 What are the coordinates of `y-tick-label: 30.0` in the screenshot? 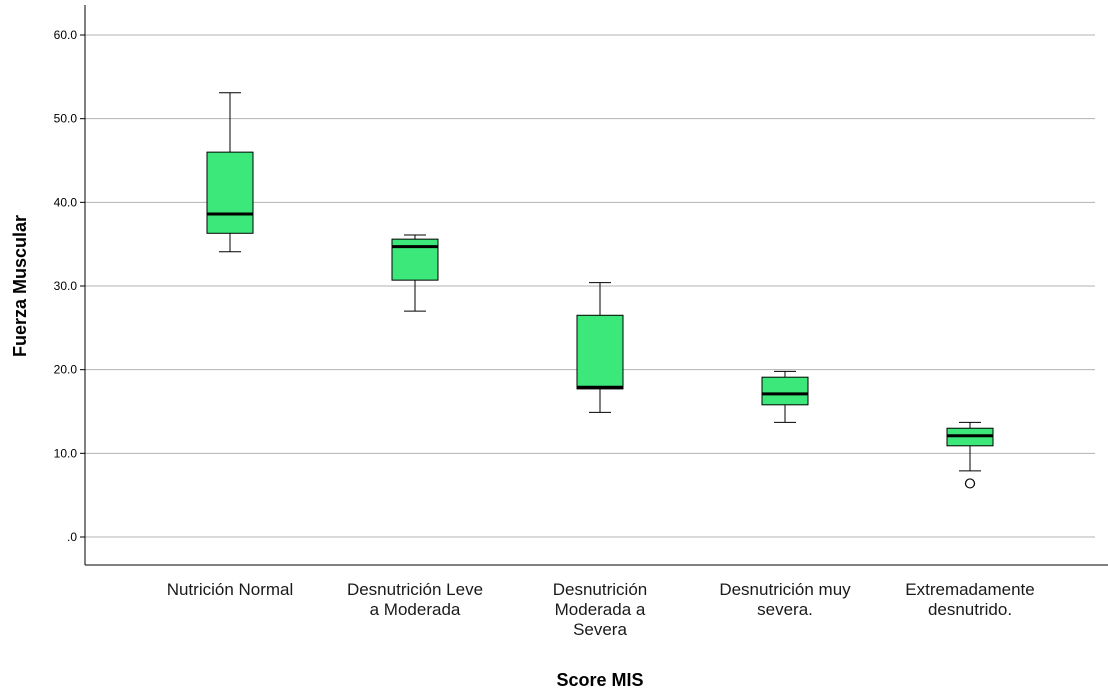 It's located at (66, 286).